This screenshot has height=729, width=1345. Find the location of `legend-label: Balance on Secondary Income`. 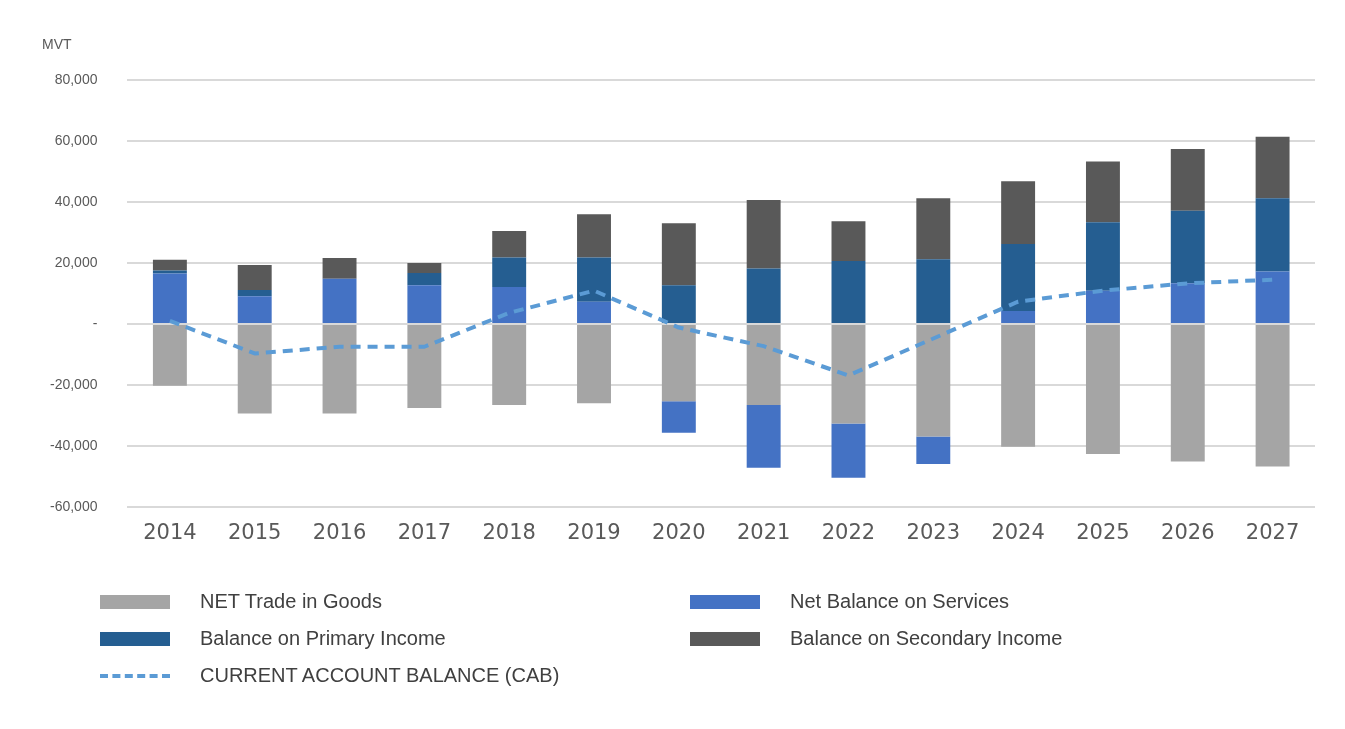

legend-label: Balance on Secondary Income is located at coordinates (926, 638).